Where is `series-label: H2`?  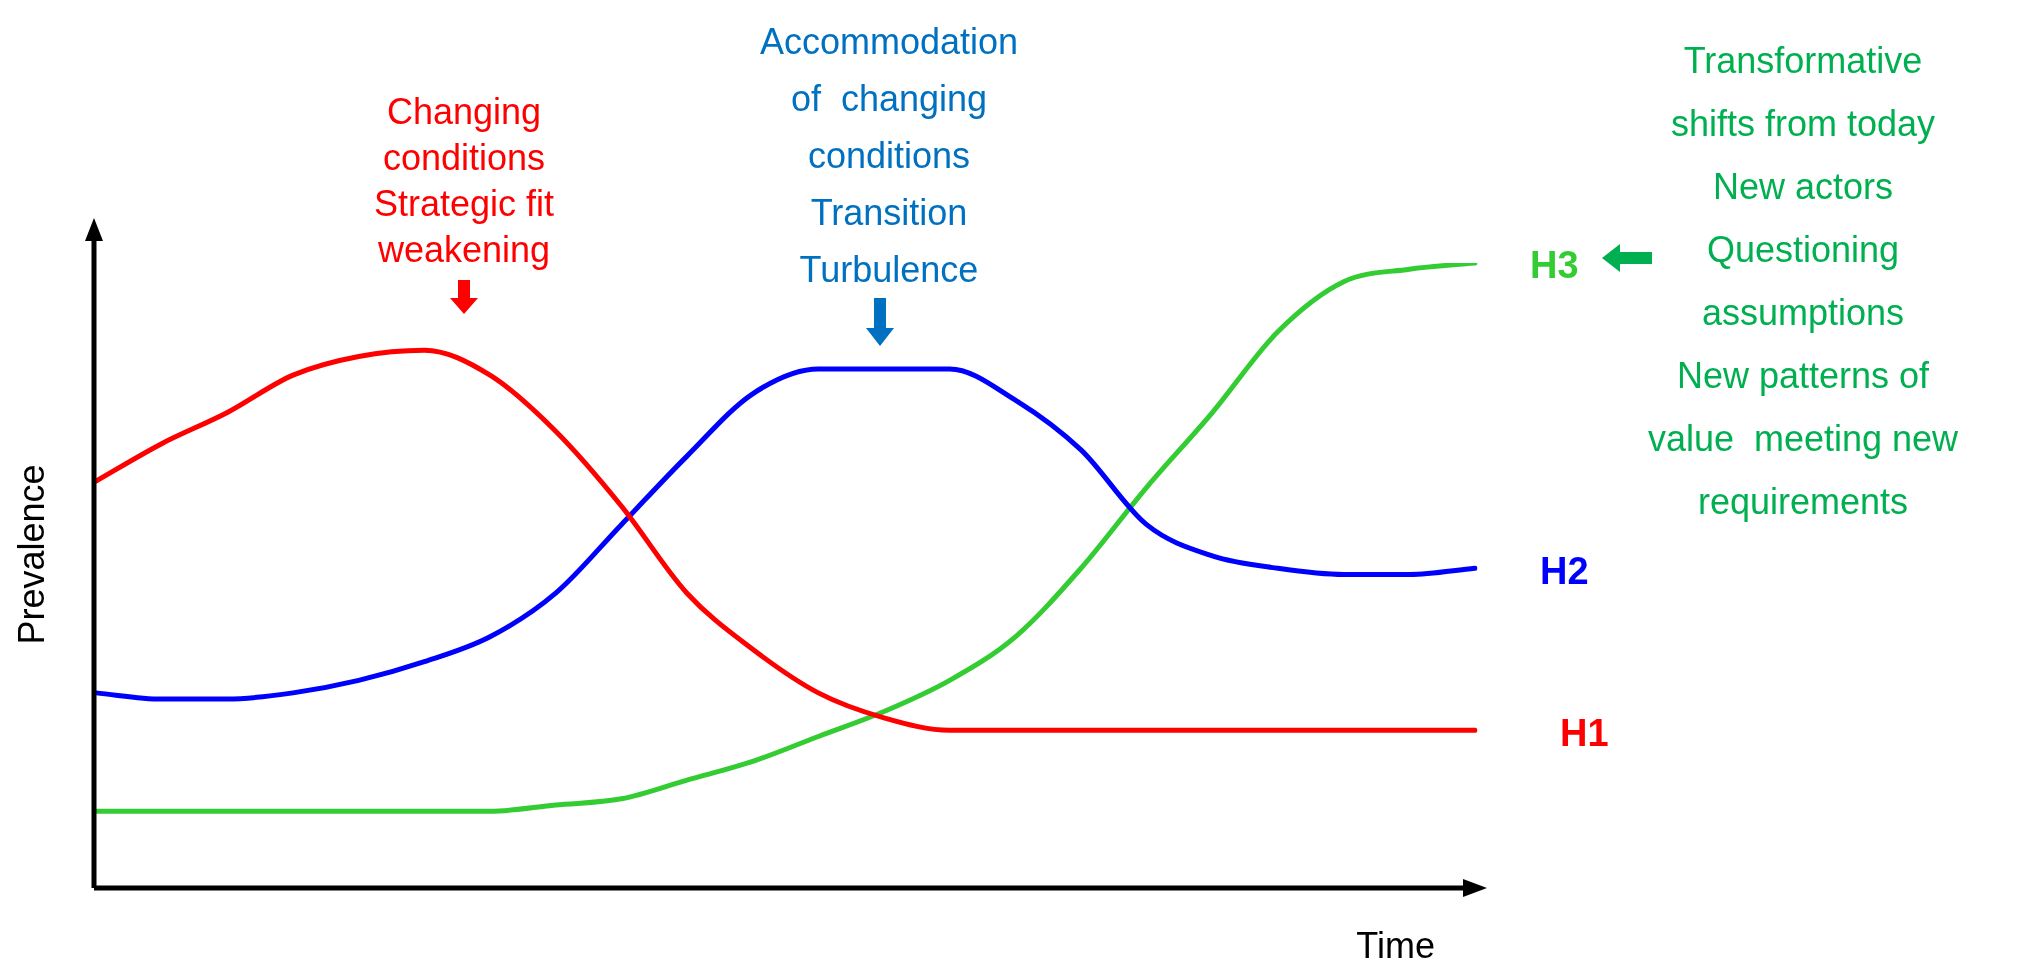
series-label: H2 is located at coordinates (1564, 570).